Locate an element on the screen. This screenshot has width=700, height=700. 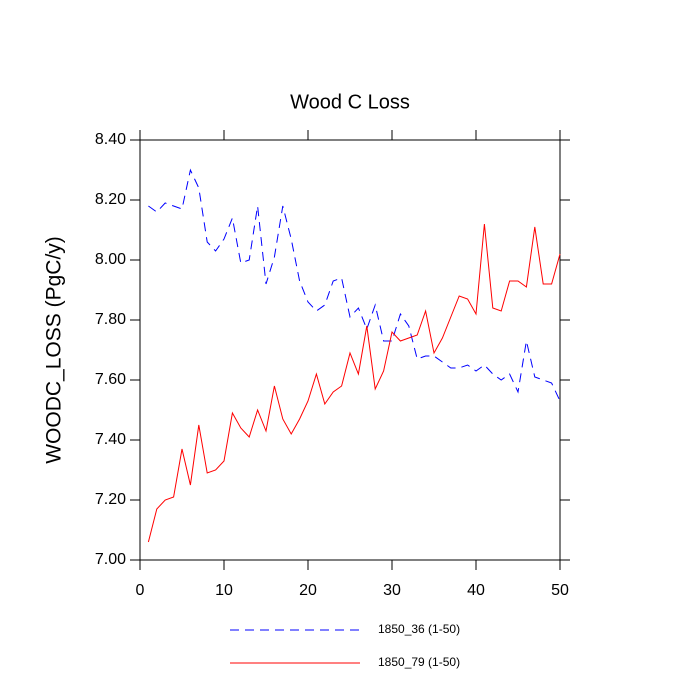
chart-title: Wood C Loss is located at coordinates (350, 102).